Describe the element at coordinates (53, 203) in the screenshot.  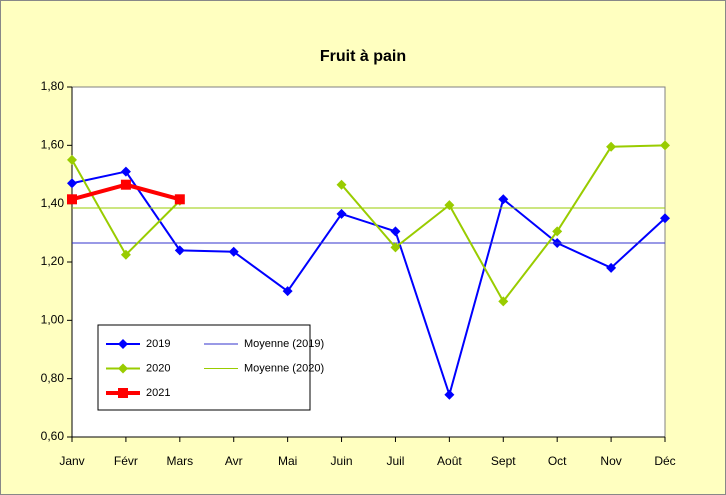
I see `y-tick-label: 1,40` at that location.